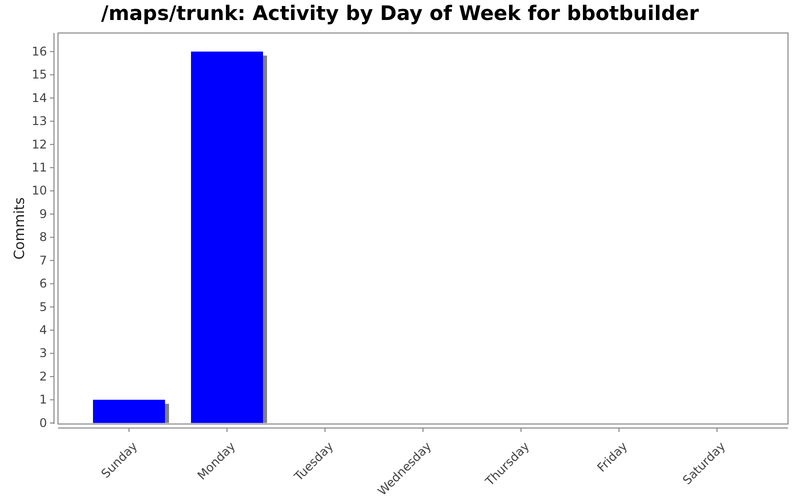 The image size is (800, 500). I want to click on y-tick-label: 5, so click(43, 307).